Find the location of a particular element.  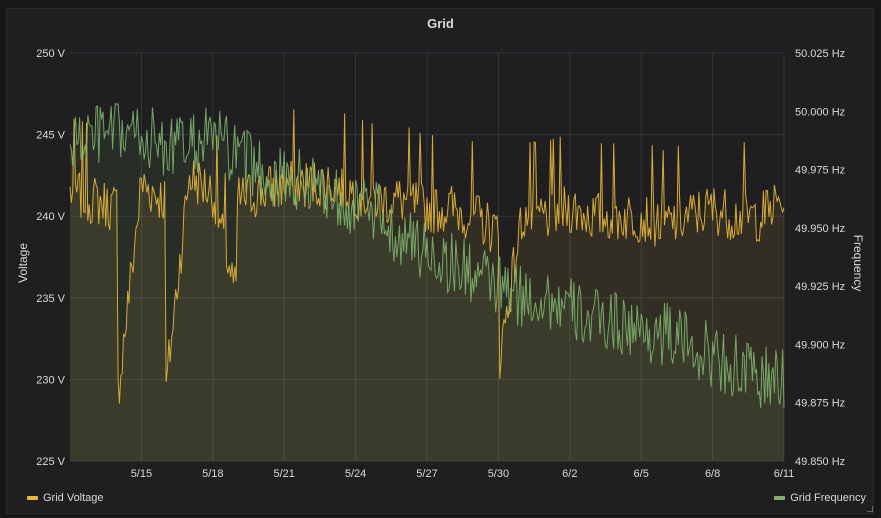

legend-item-frequency: Grid Frequency is located at coordinates (820, 498).